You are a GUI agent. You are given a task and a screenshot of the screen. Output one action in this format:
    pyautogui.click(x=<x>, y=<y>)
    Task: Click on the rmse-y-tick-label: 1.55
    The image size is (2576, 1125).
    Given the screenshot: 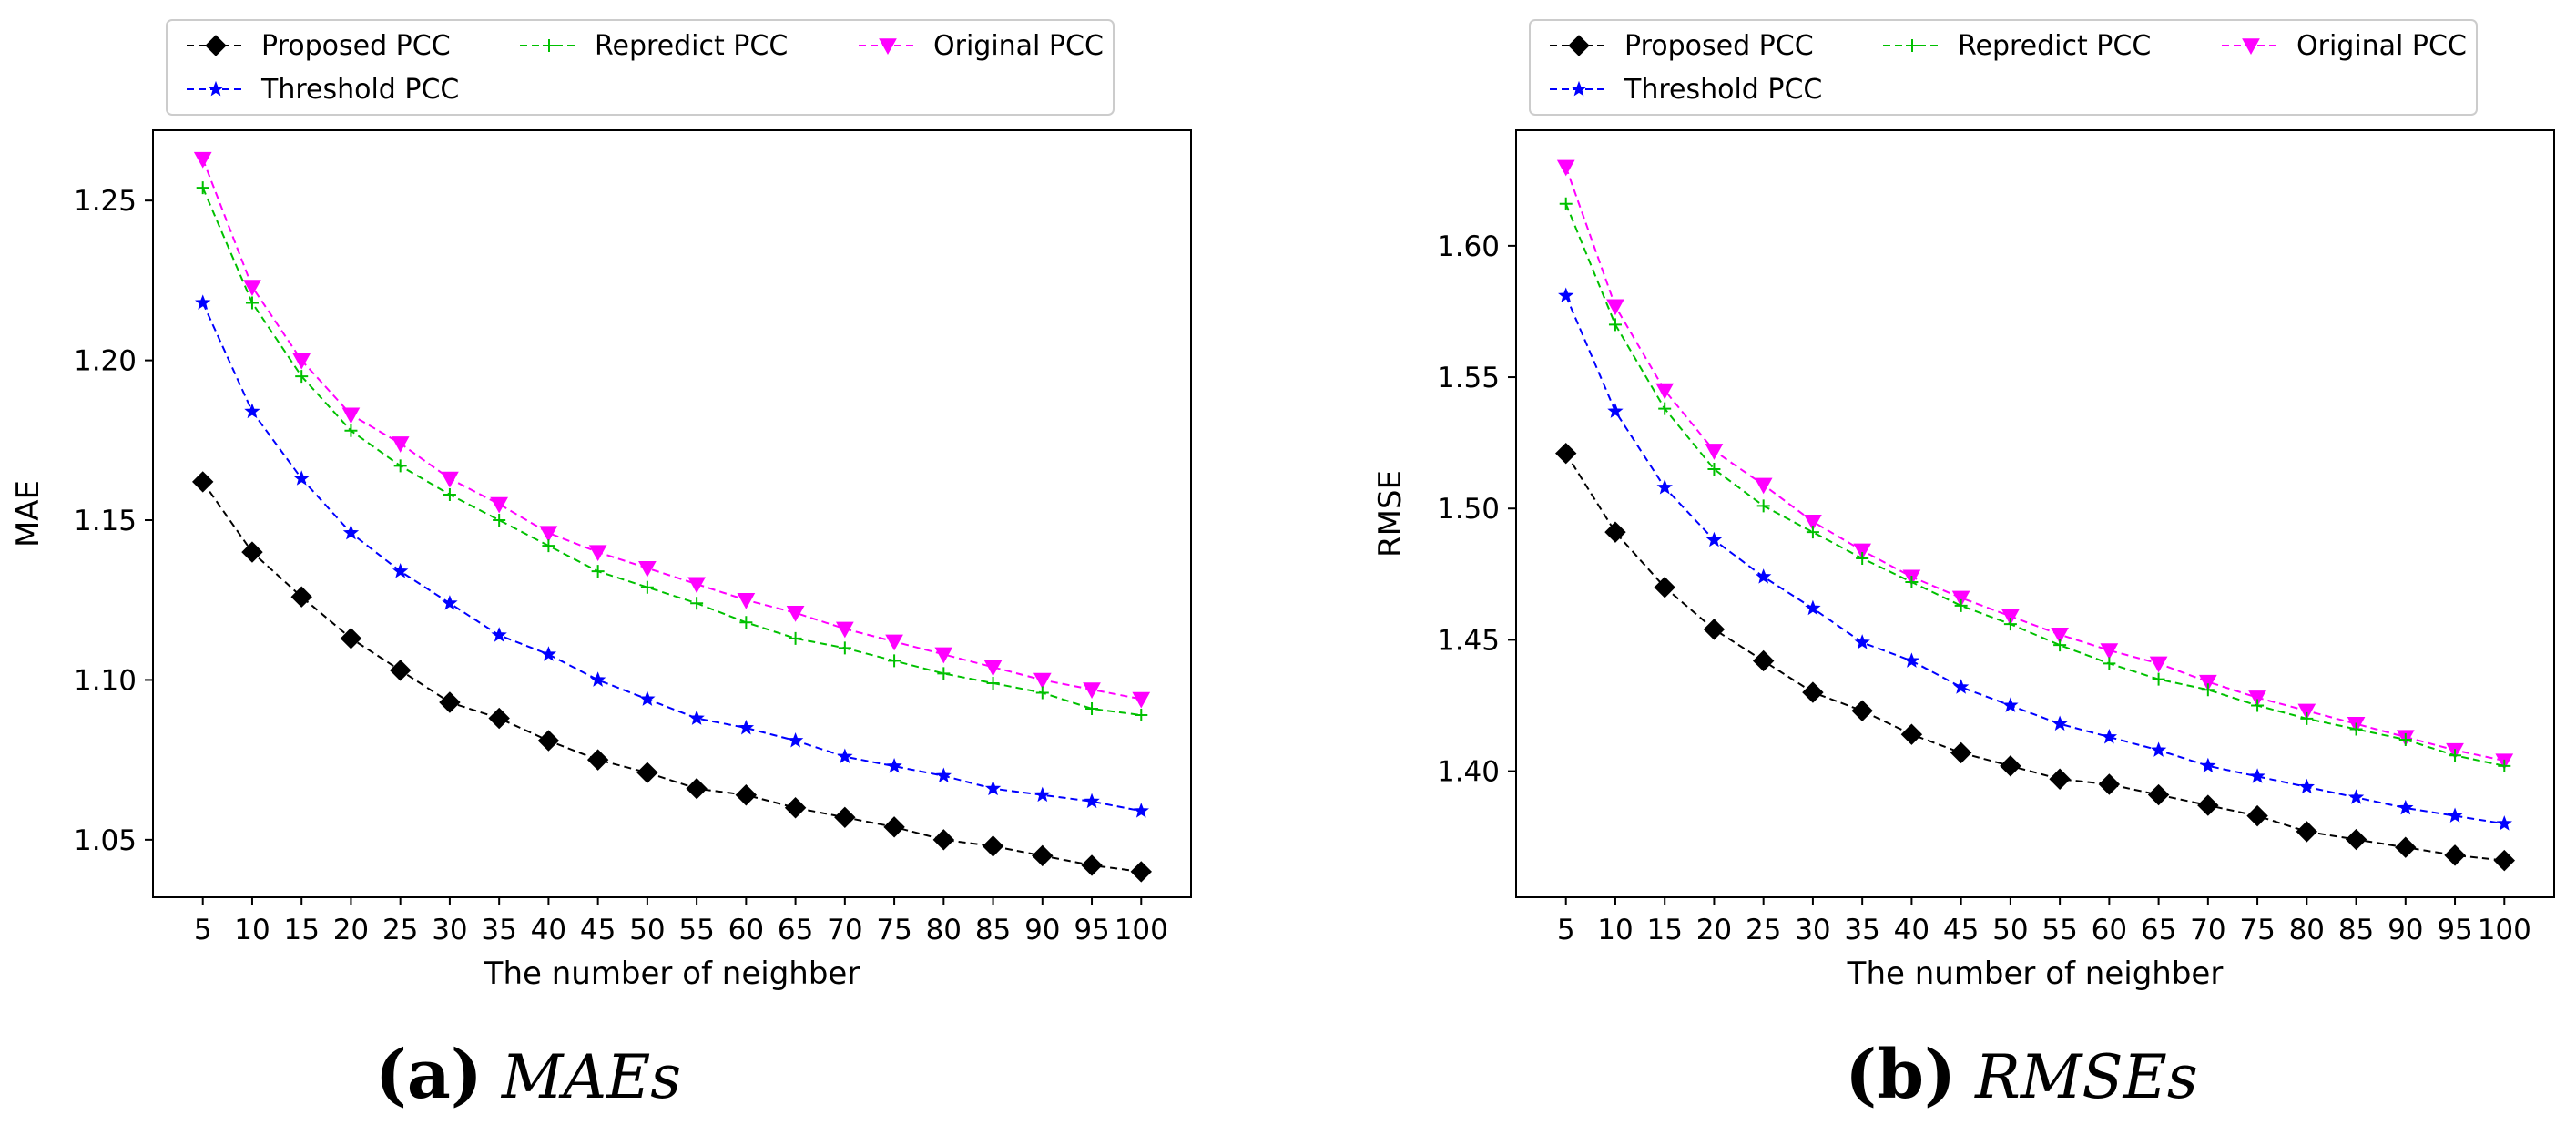 What is the action you would take?
    pyautogui.click(x=1468, y=378)
    